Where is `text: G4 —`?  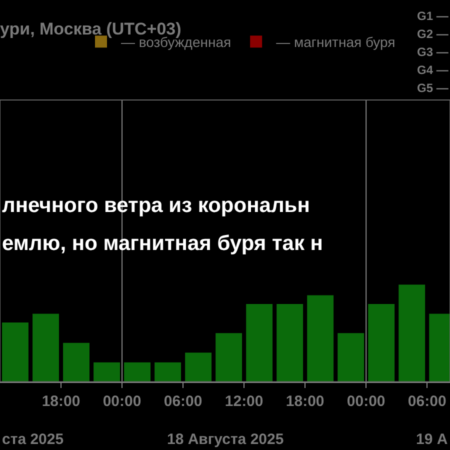 text: G4 — is located at coordinates (432, 70).